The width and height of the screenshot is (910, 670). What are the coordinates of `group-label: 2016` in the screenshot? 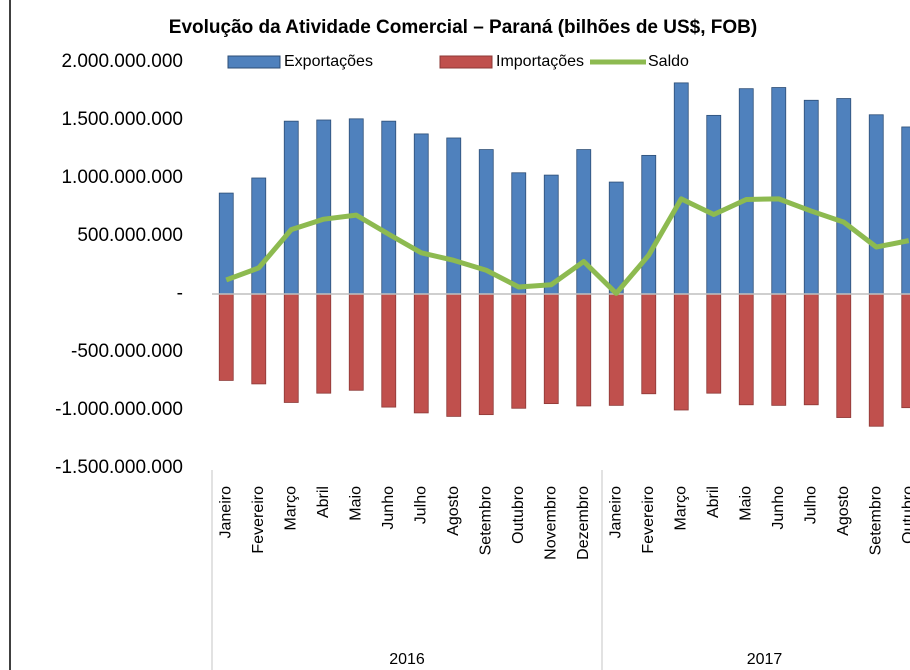 It's located at (407, 659).